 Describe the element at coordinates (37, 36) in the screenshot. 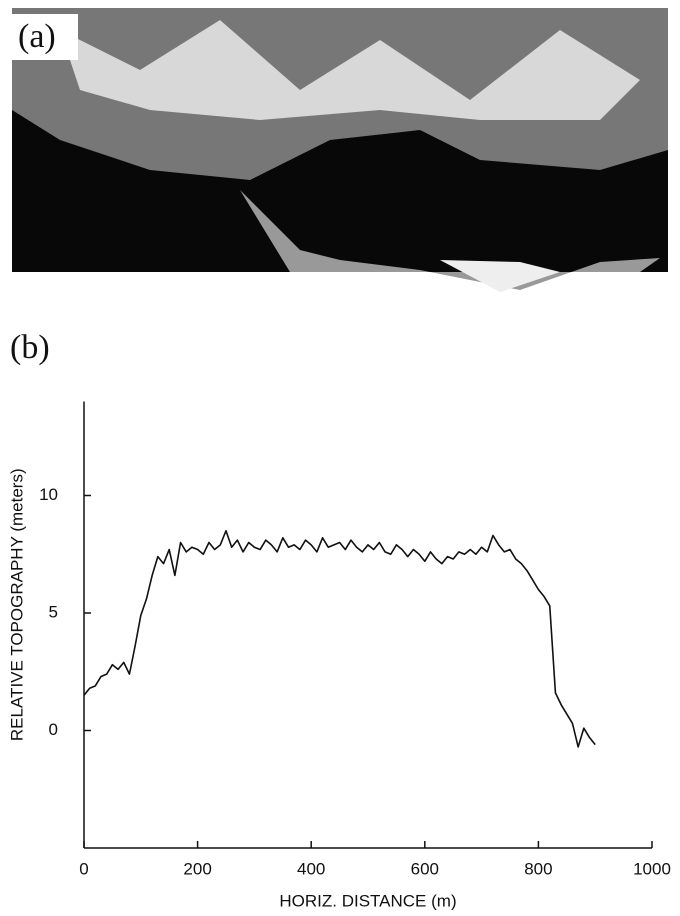

I see `panel-label: (a)` at that location.